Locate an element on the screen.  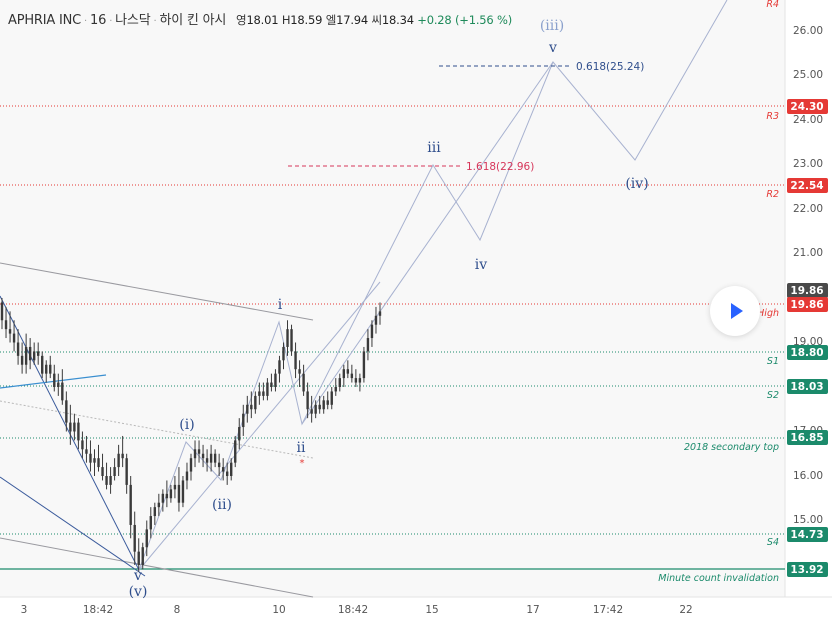
fib-levels: 1.618(22.96) 0.618(25.24) is located at coordinates (466, 117).